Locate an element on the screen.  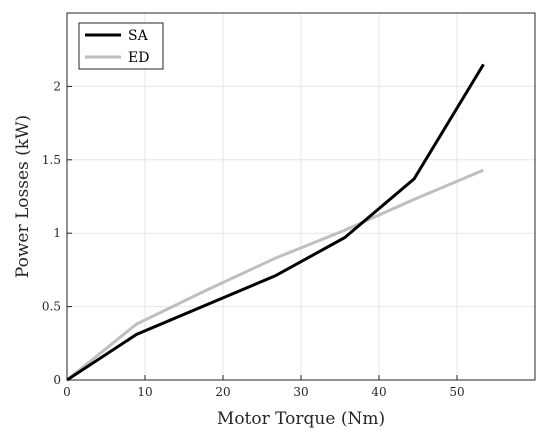
x-tick-label: 20 is located at coordinates (222, 392).